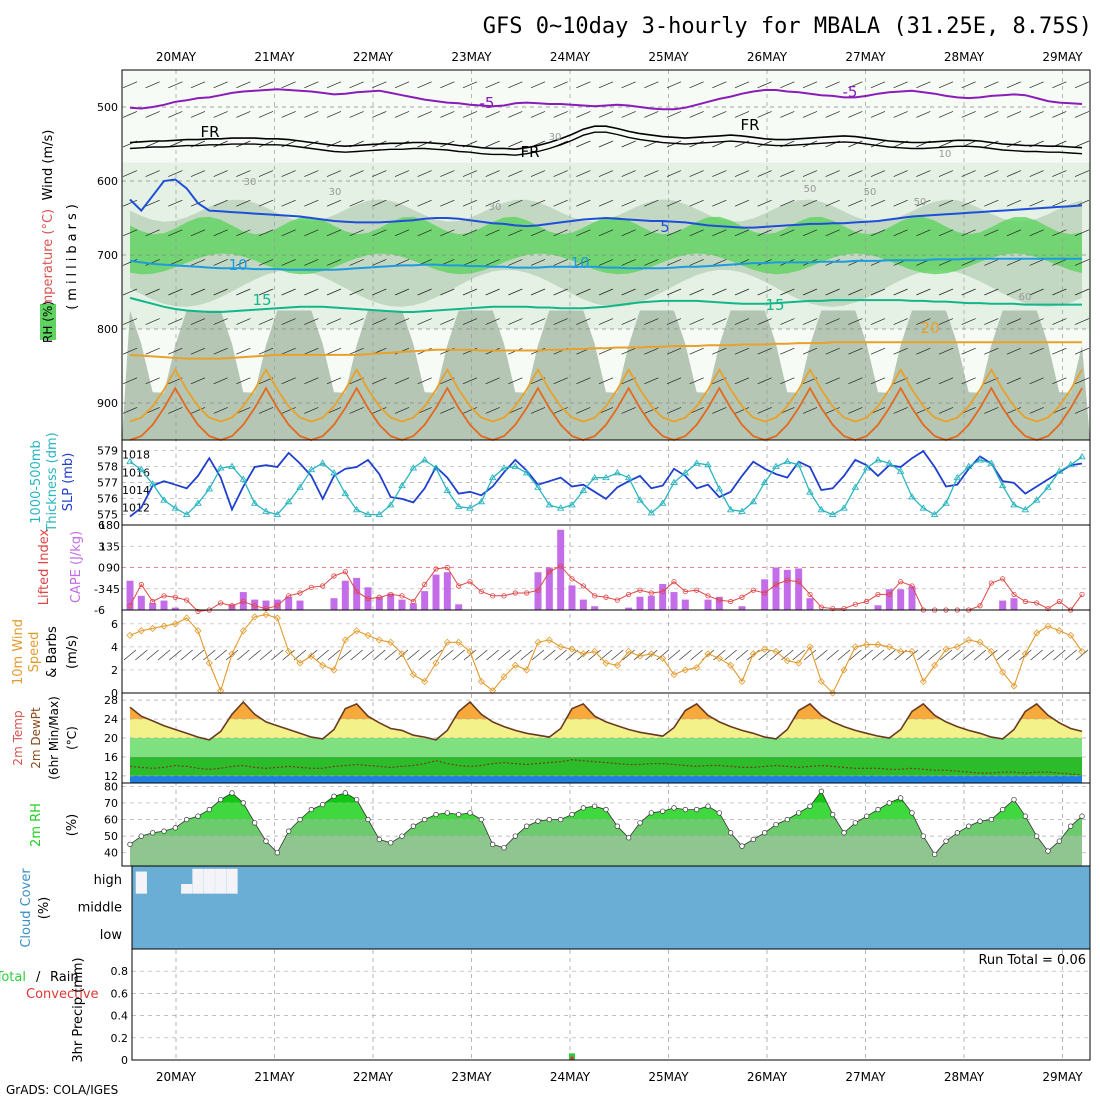  Describe the element at coordinates (111, 738) in the screenshot. I see `y-tick-label: 20` at that location.